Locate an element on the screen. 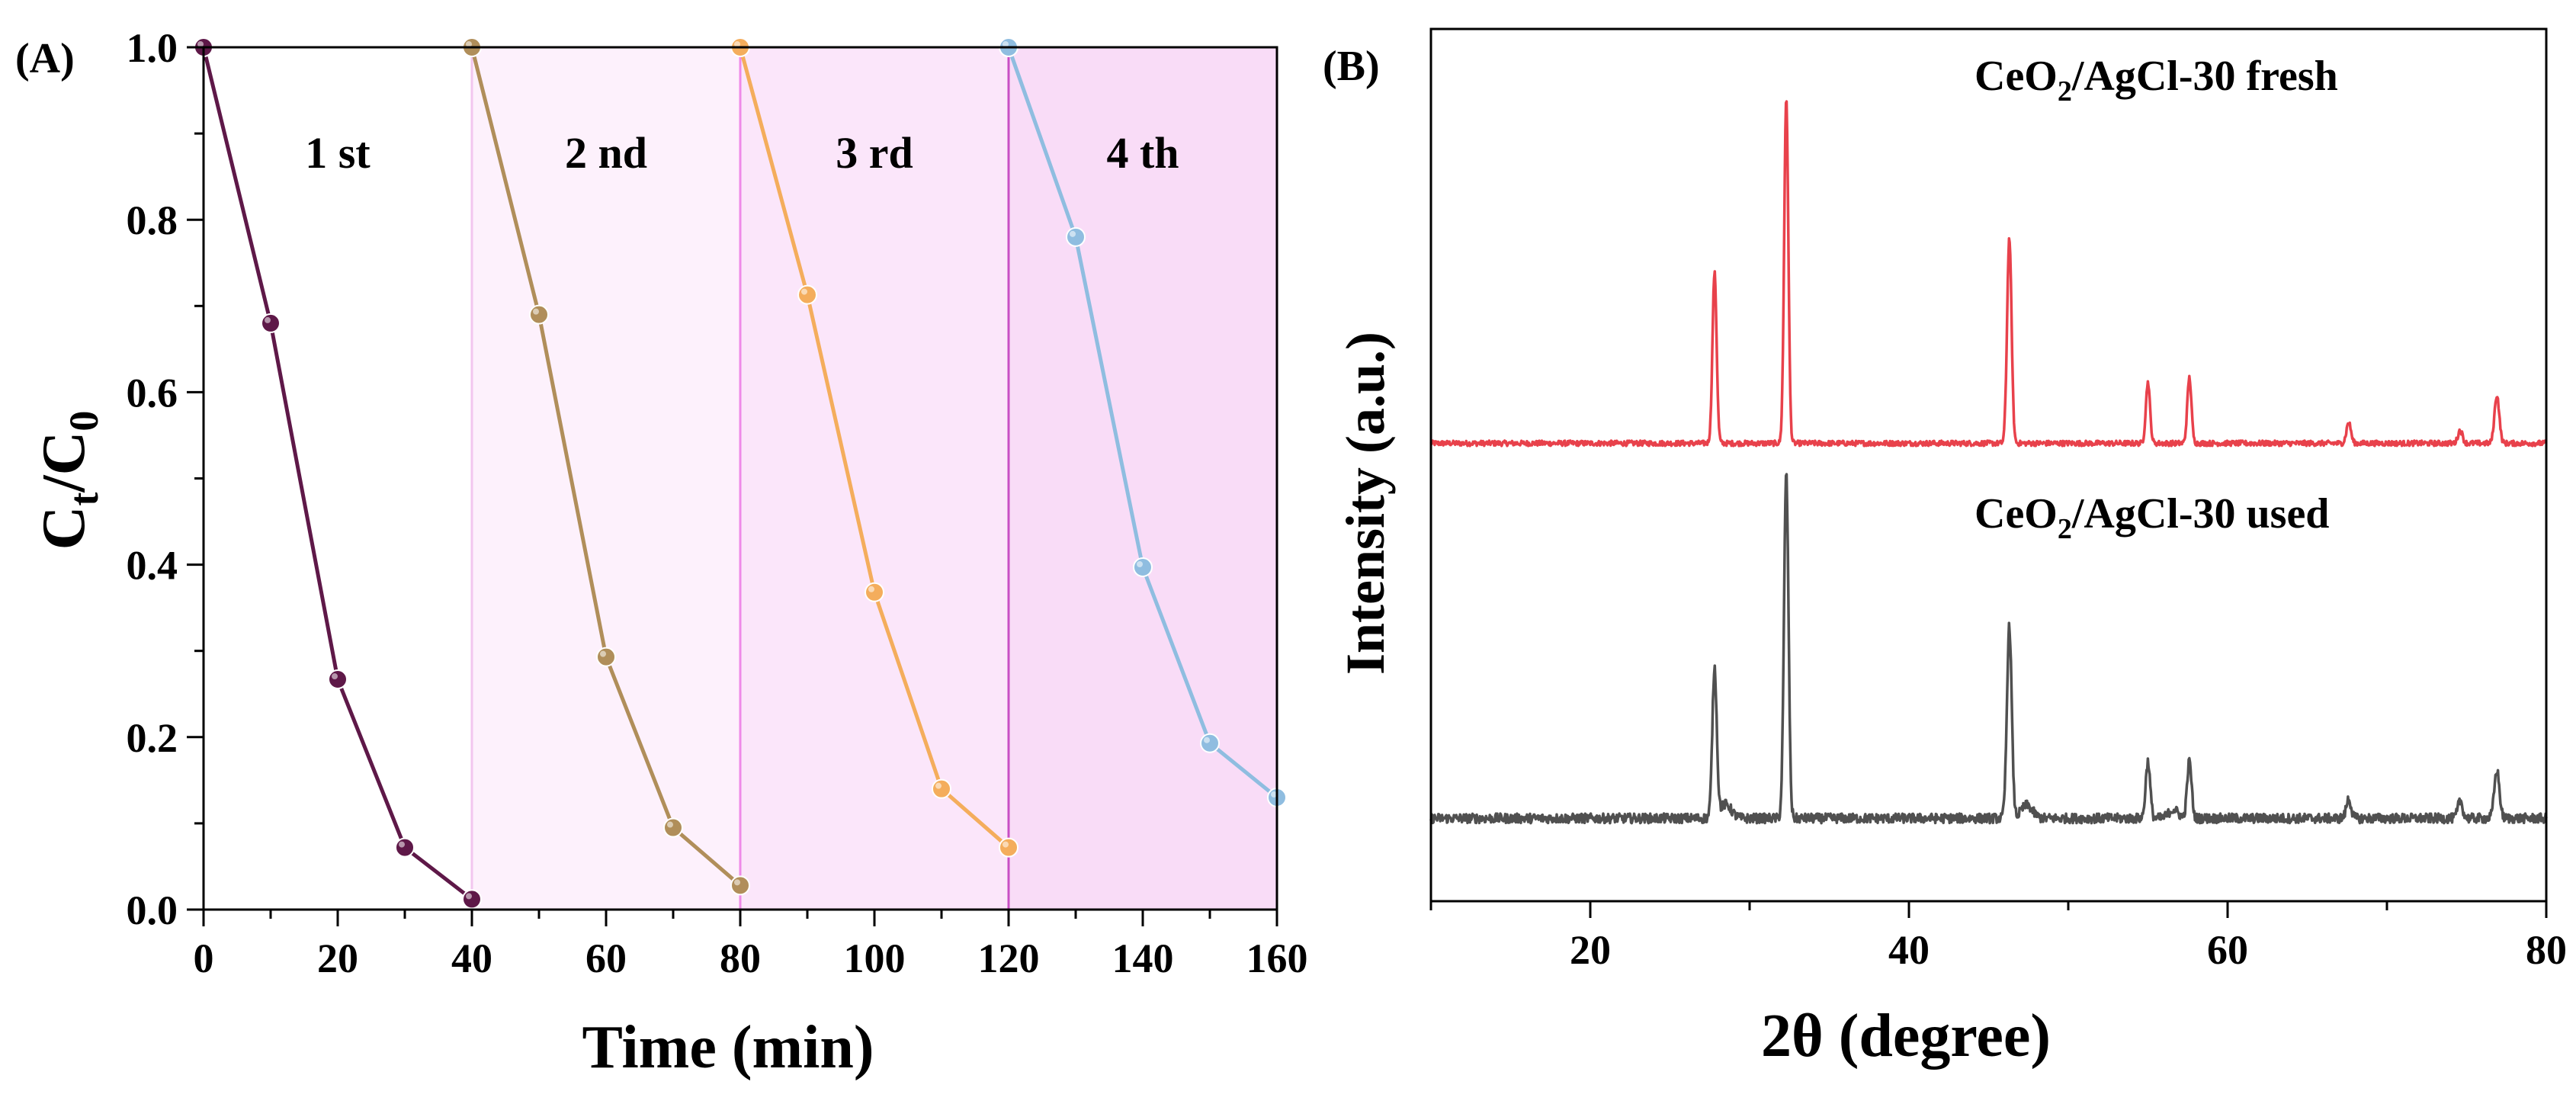 The height and width of the screenshot is (1104, 2576). a-x-tick-label: 160 is located at coordinates (1277, 959).